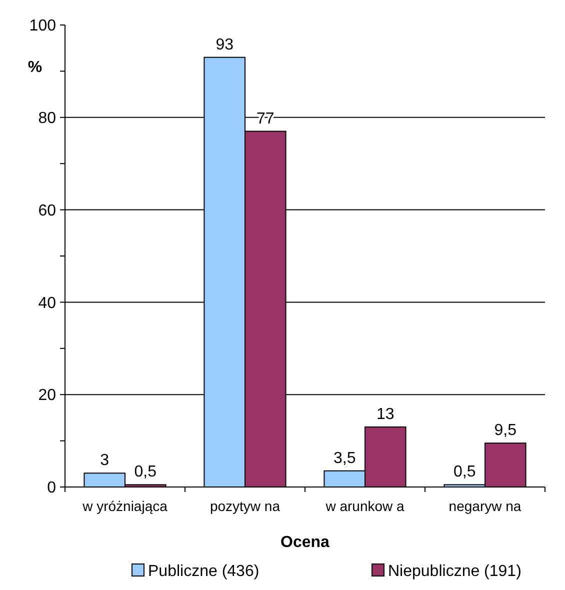 The height and width of the screenshot is (590, 565). I want to click on data-label: 13, so click(385, 414).